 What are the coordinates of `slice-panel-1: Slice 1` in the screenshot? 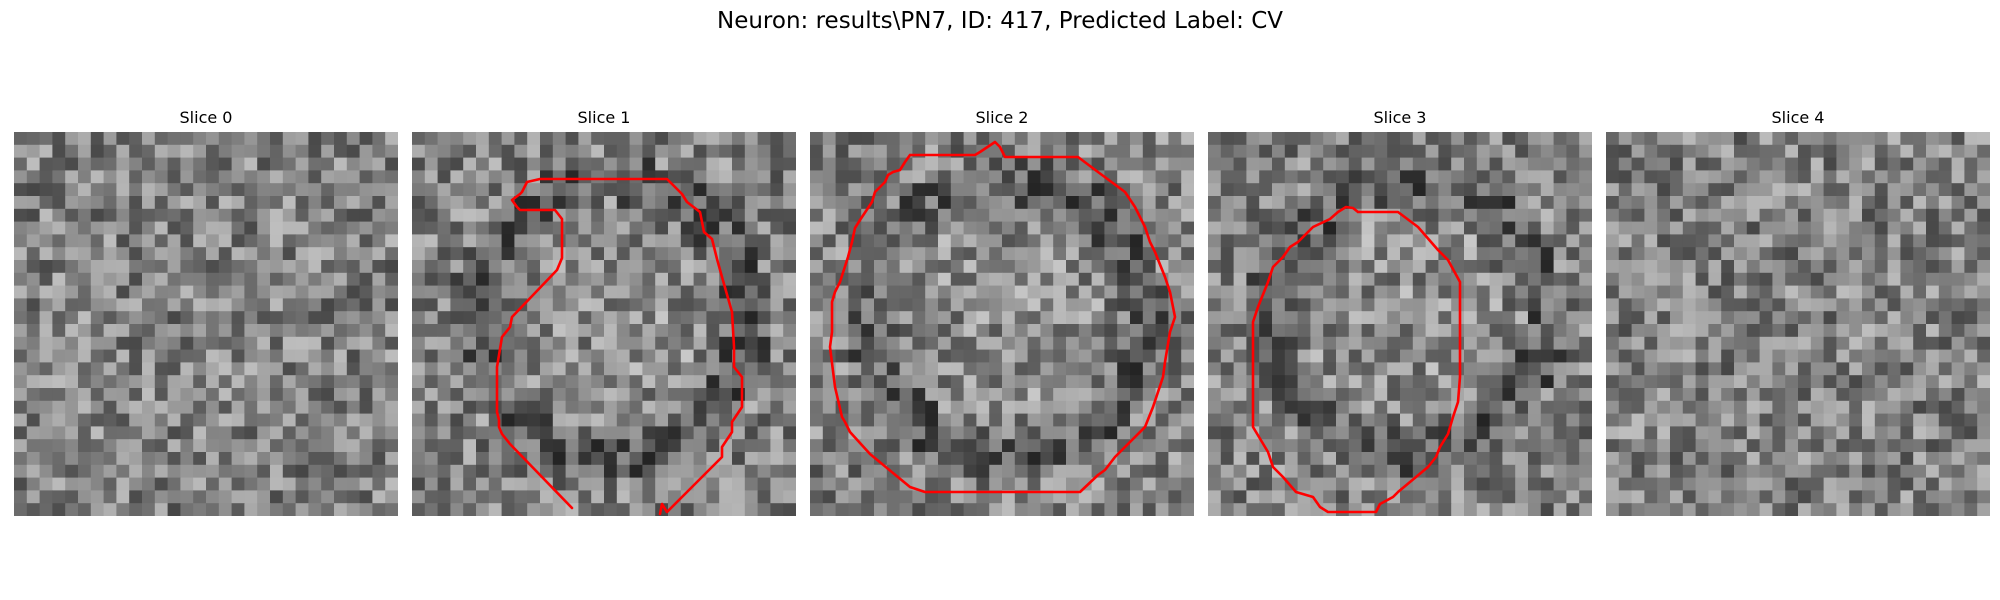 It's located at (604, 312).